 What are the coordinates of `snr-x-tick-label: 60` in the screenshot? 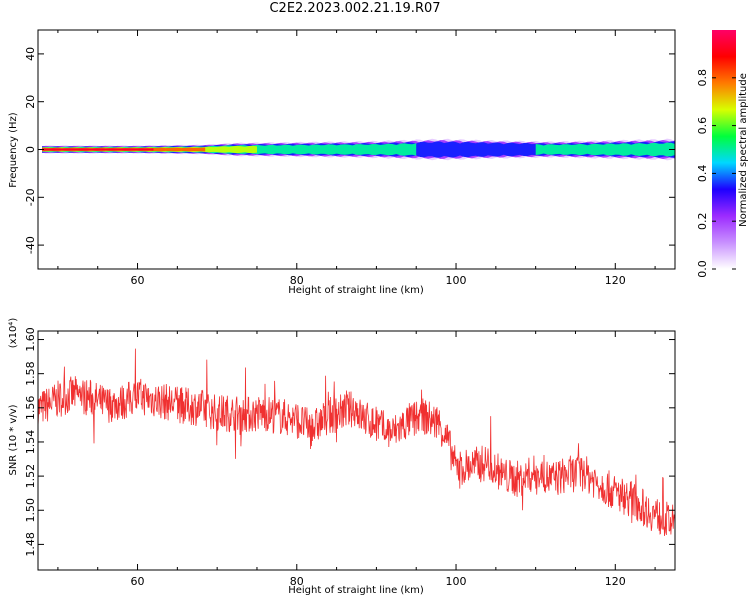 It's located at (138, 581).